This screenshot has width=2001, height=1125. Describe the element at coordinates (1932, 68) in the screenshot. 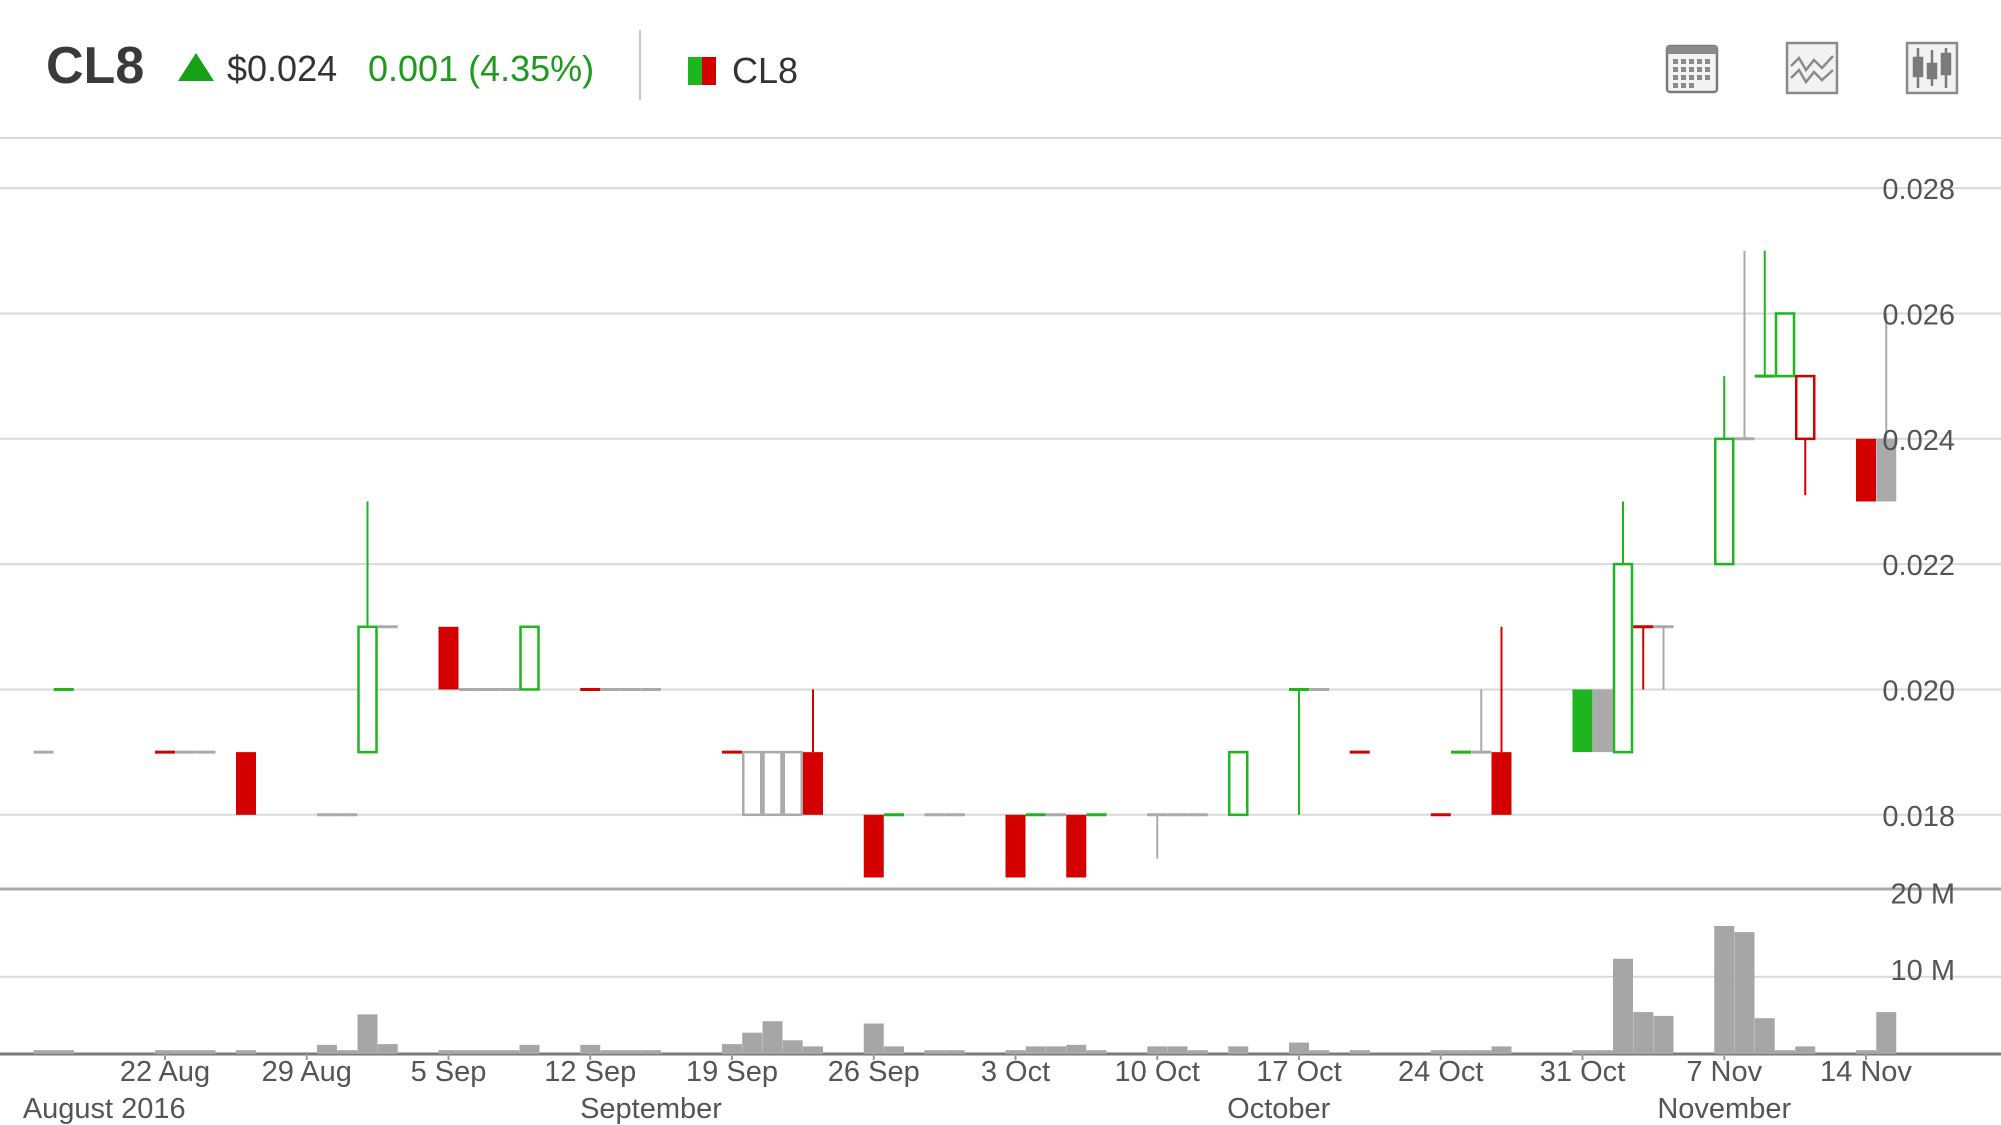

I see `candlestick-icon` at that location.